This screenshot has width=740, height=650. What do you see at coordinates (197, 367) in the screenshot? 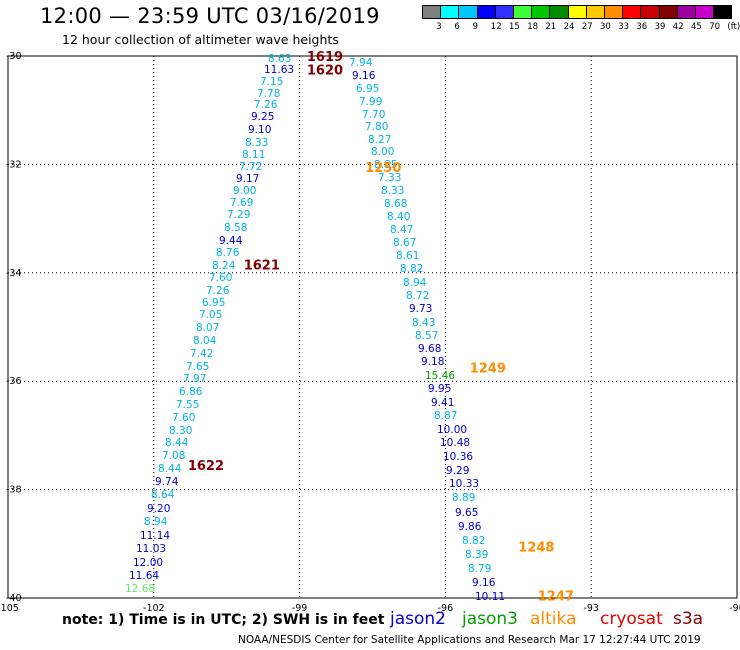
I see `wave-height-value: 7.65` at bounding box center [197, 367].